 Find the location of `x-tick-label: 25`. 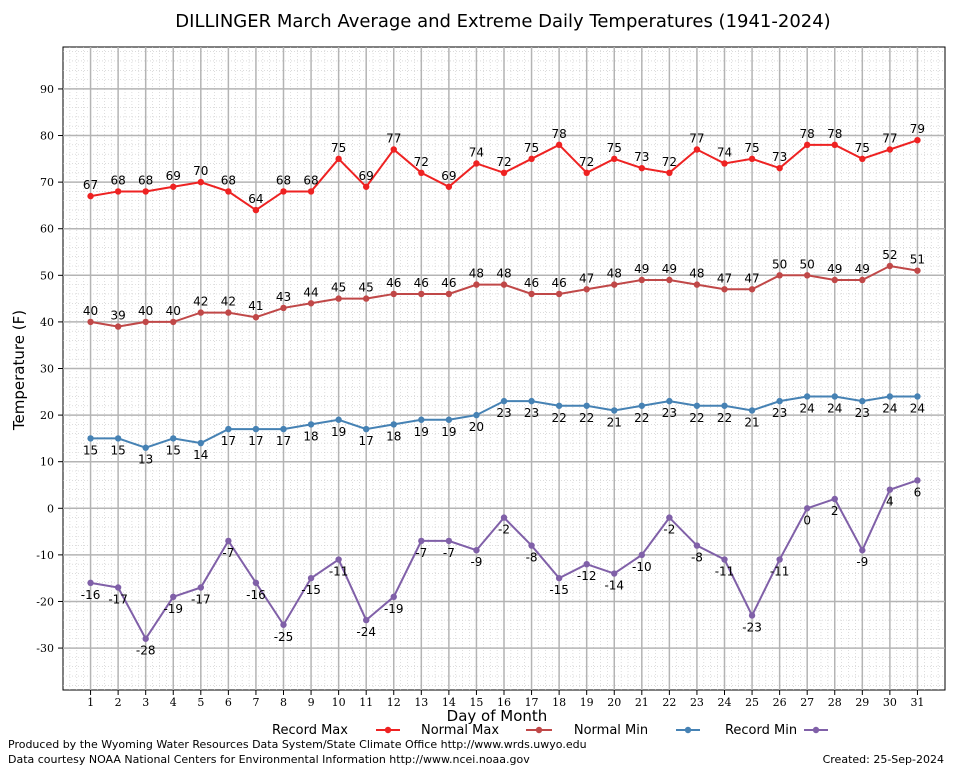

x-tick-label: 25 is located at coordinates (752, 702).